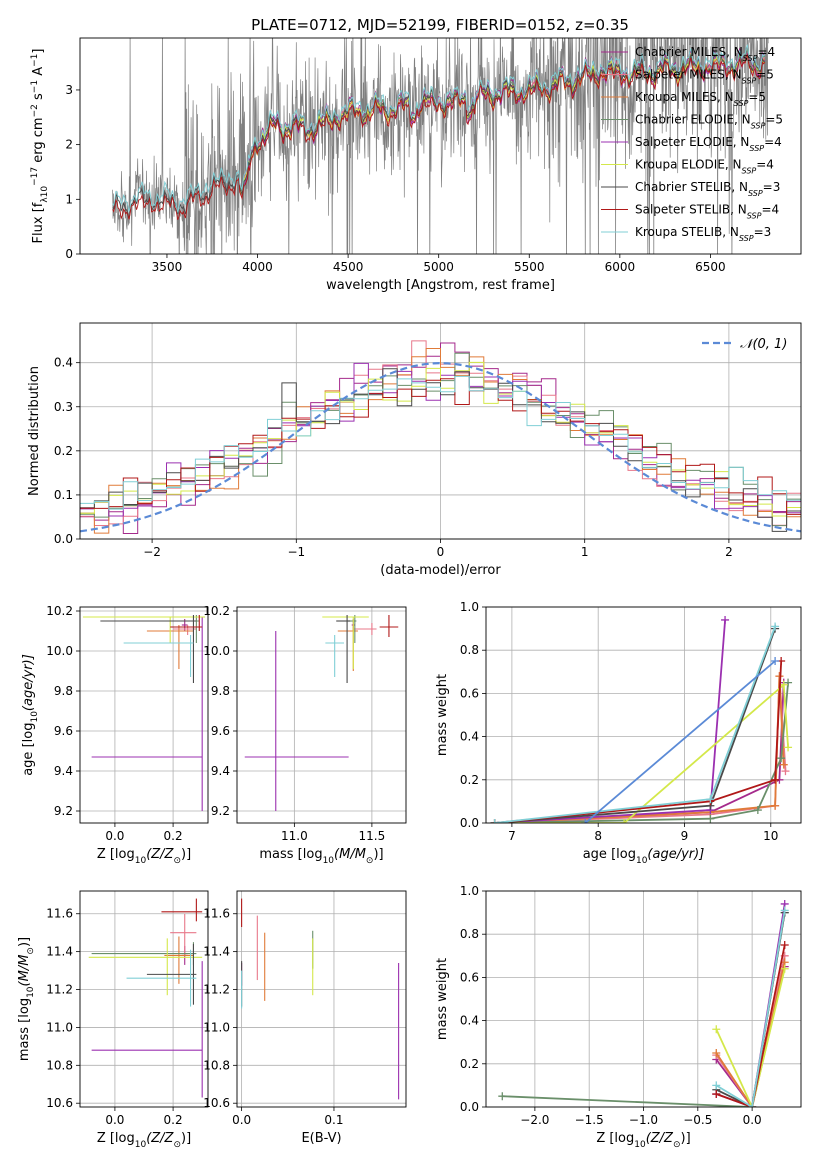 The width and height of the screenshot is (819, 1170). I want to click on model-line-salpeter-stelib, so click(439, 137).